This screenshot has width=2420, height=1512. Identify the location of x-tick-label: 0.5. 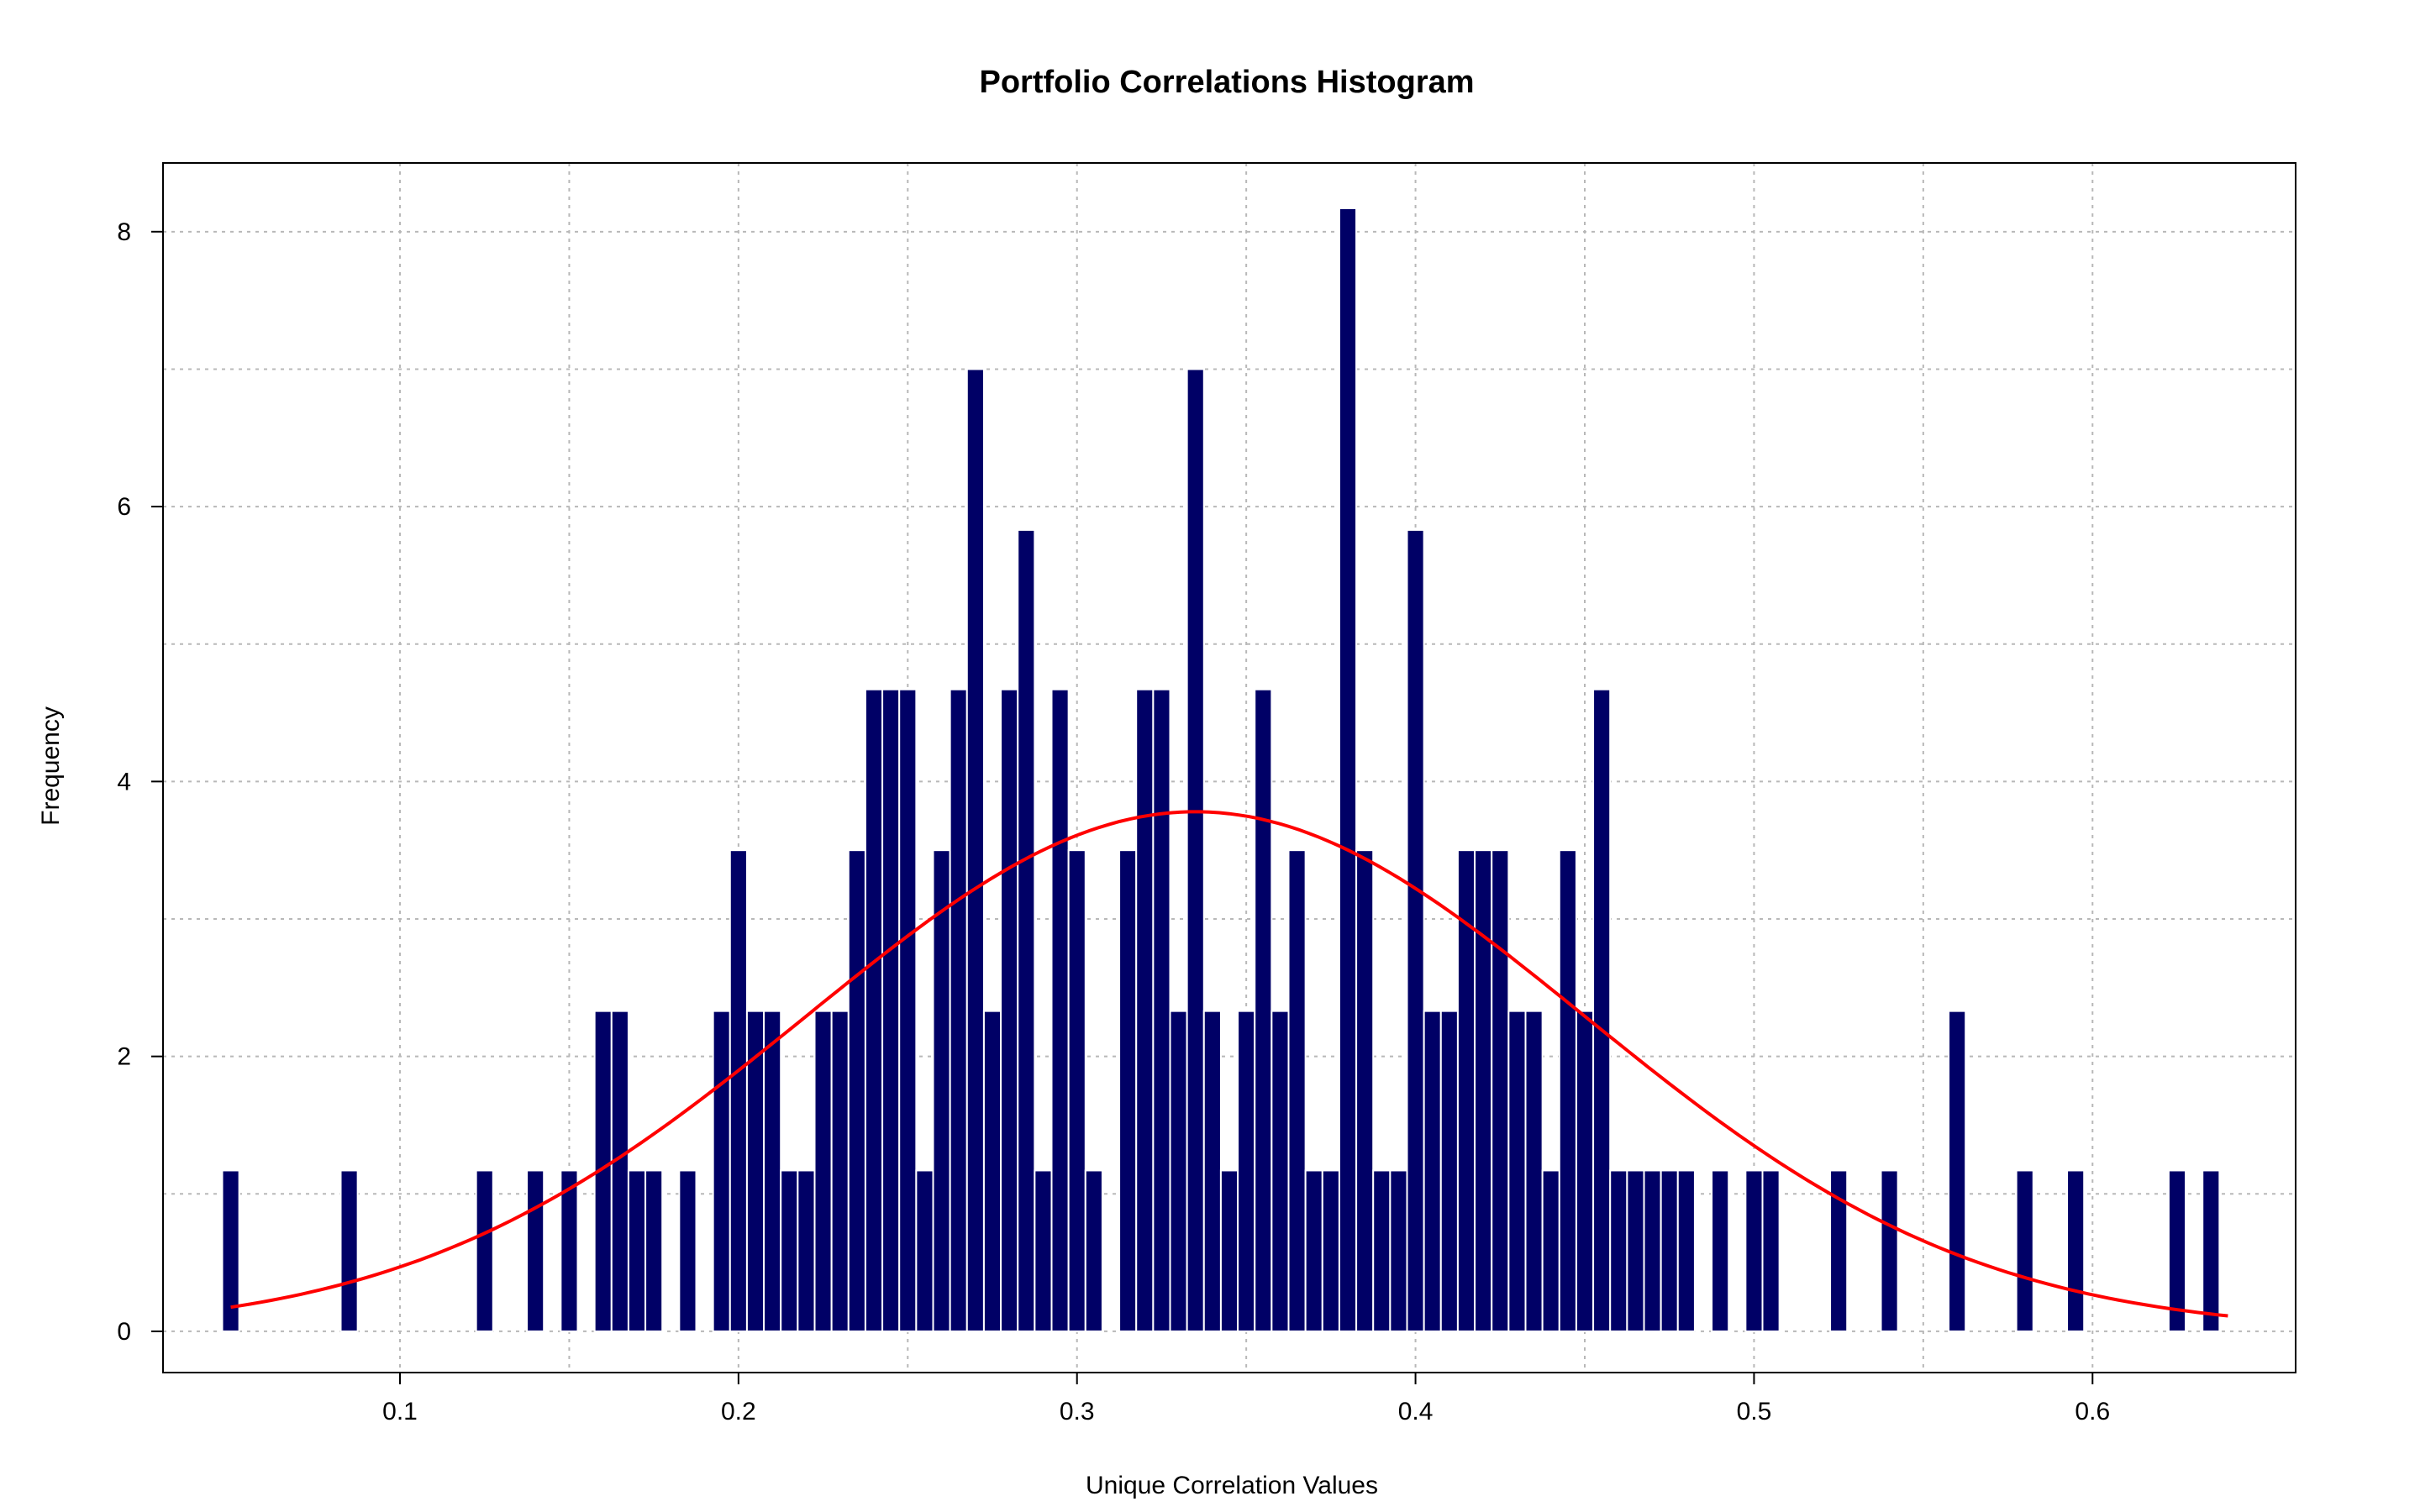
(1754, 1411).